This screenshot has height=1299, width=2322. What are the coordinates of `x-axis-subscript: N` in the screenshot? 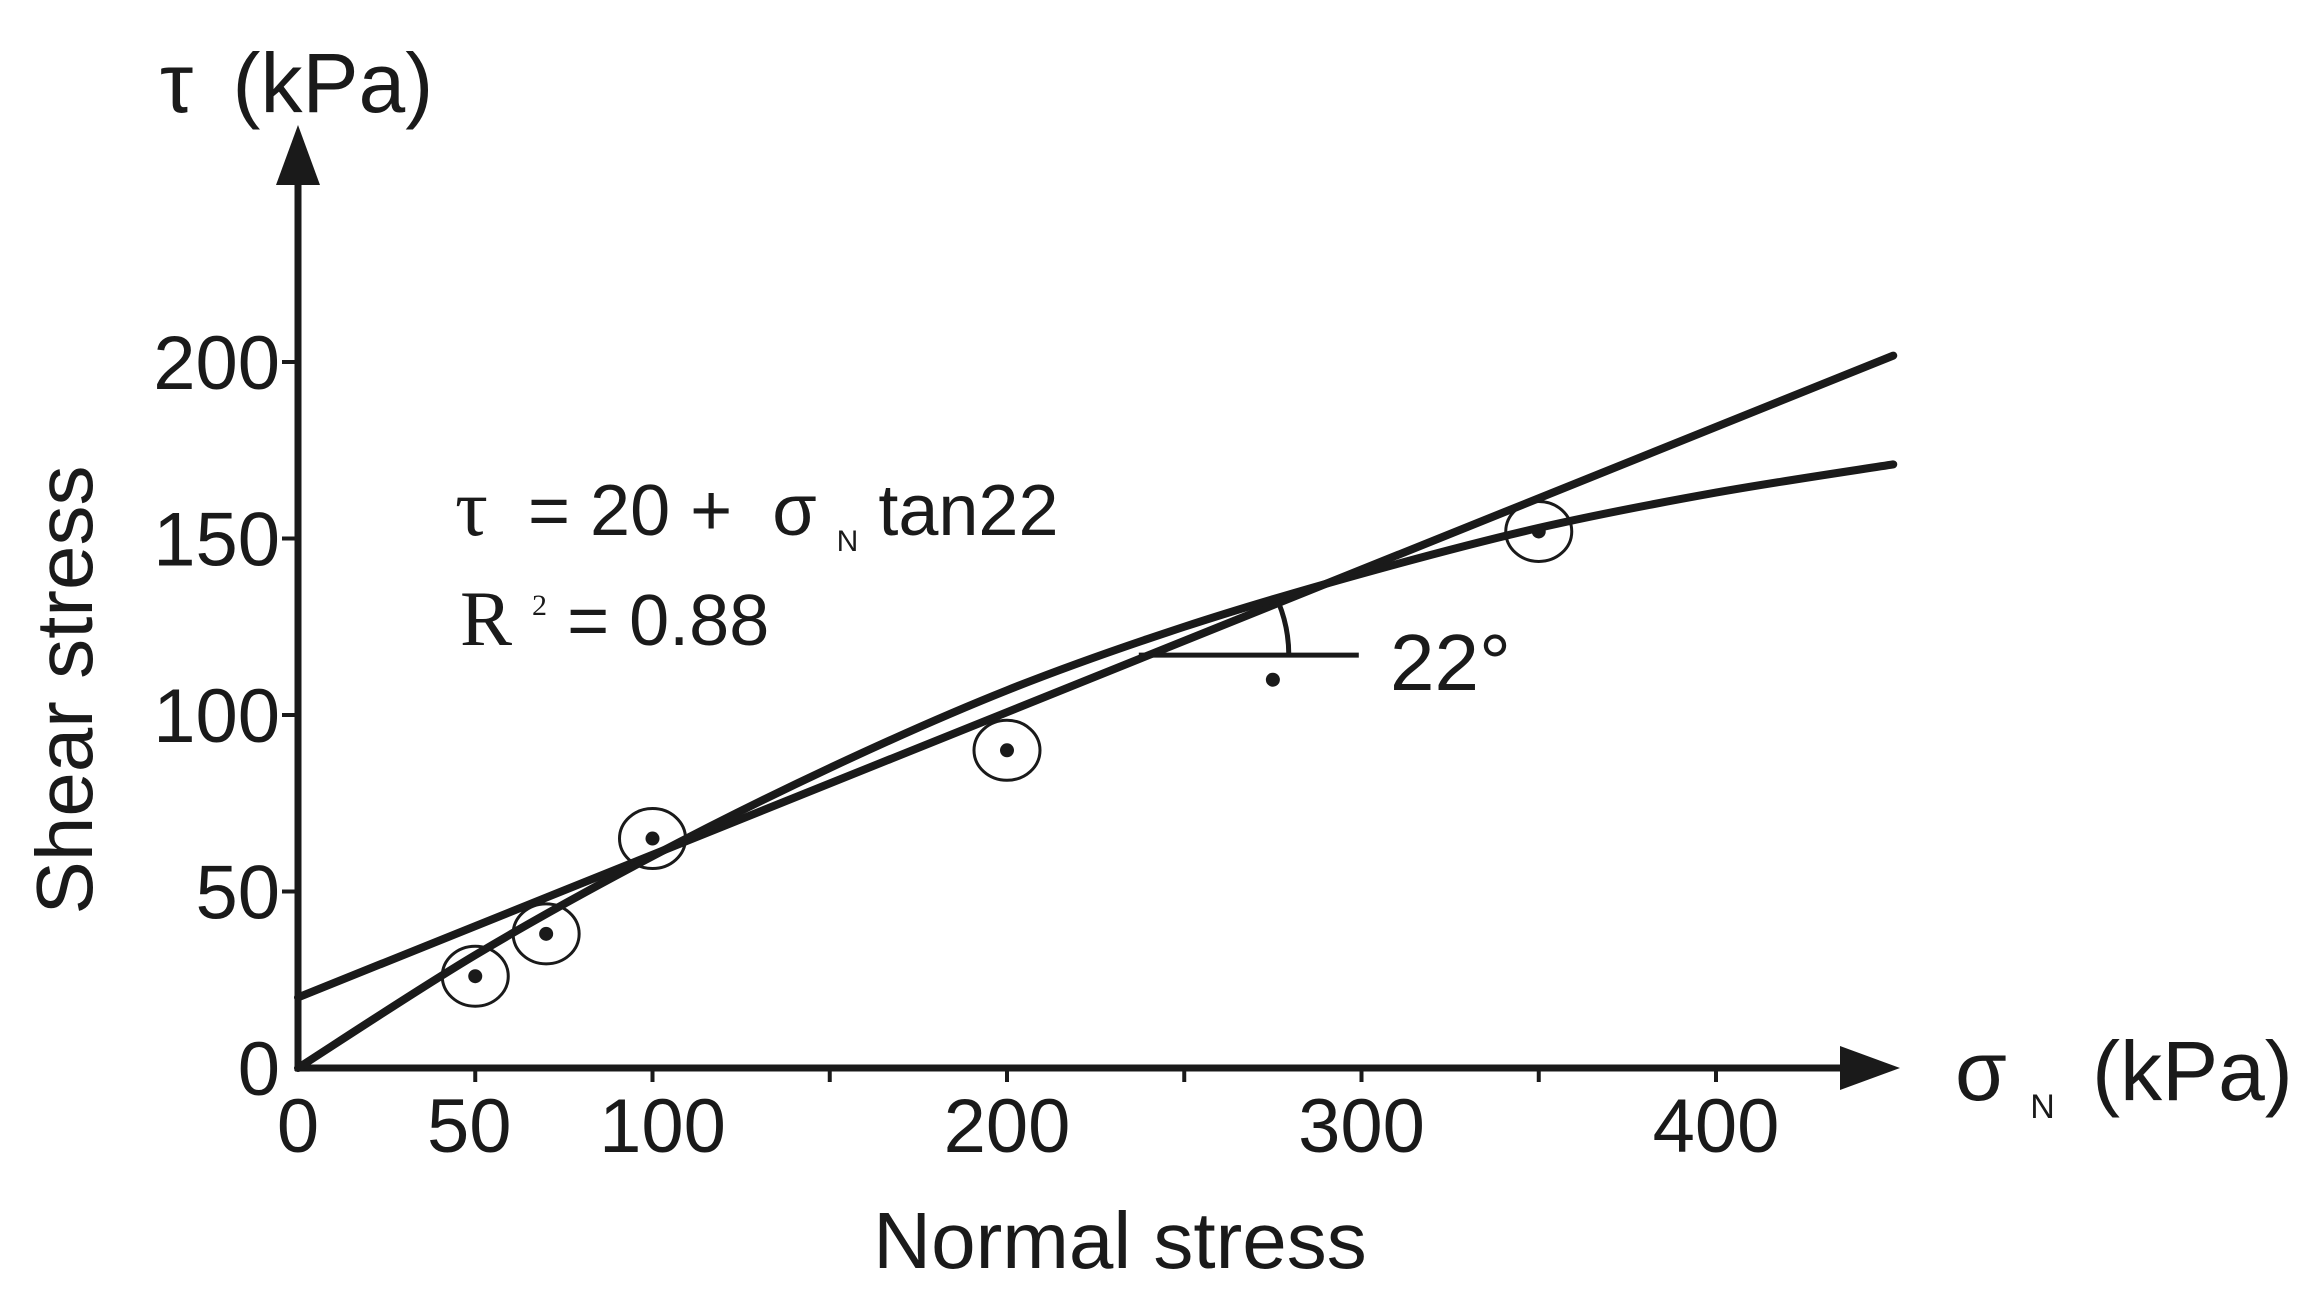 It's located at (2042, 1107).